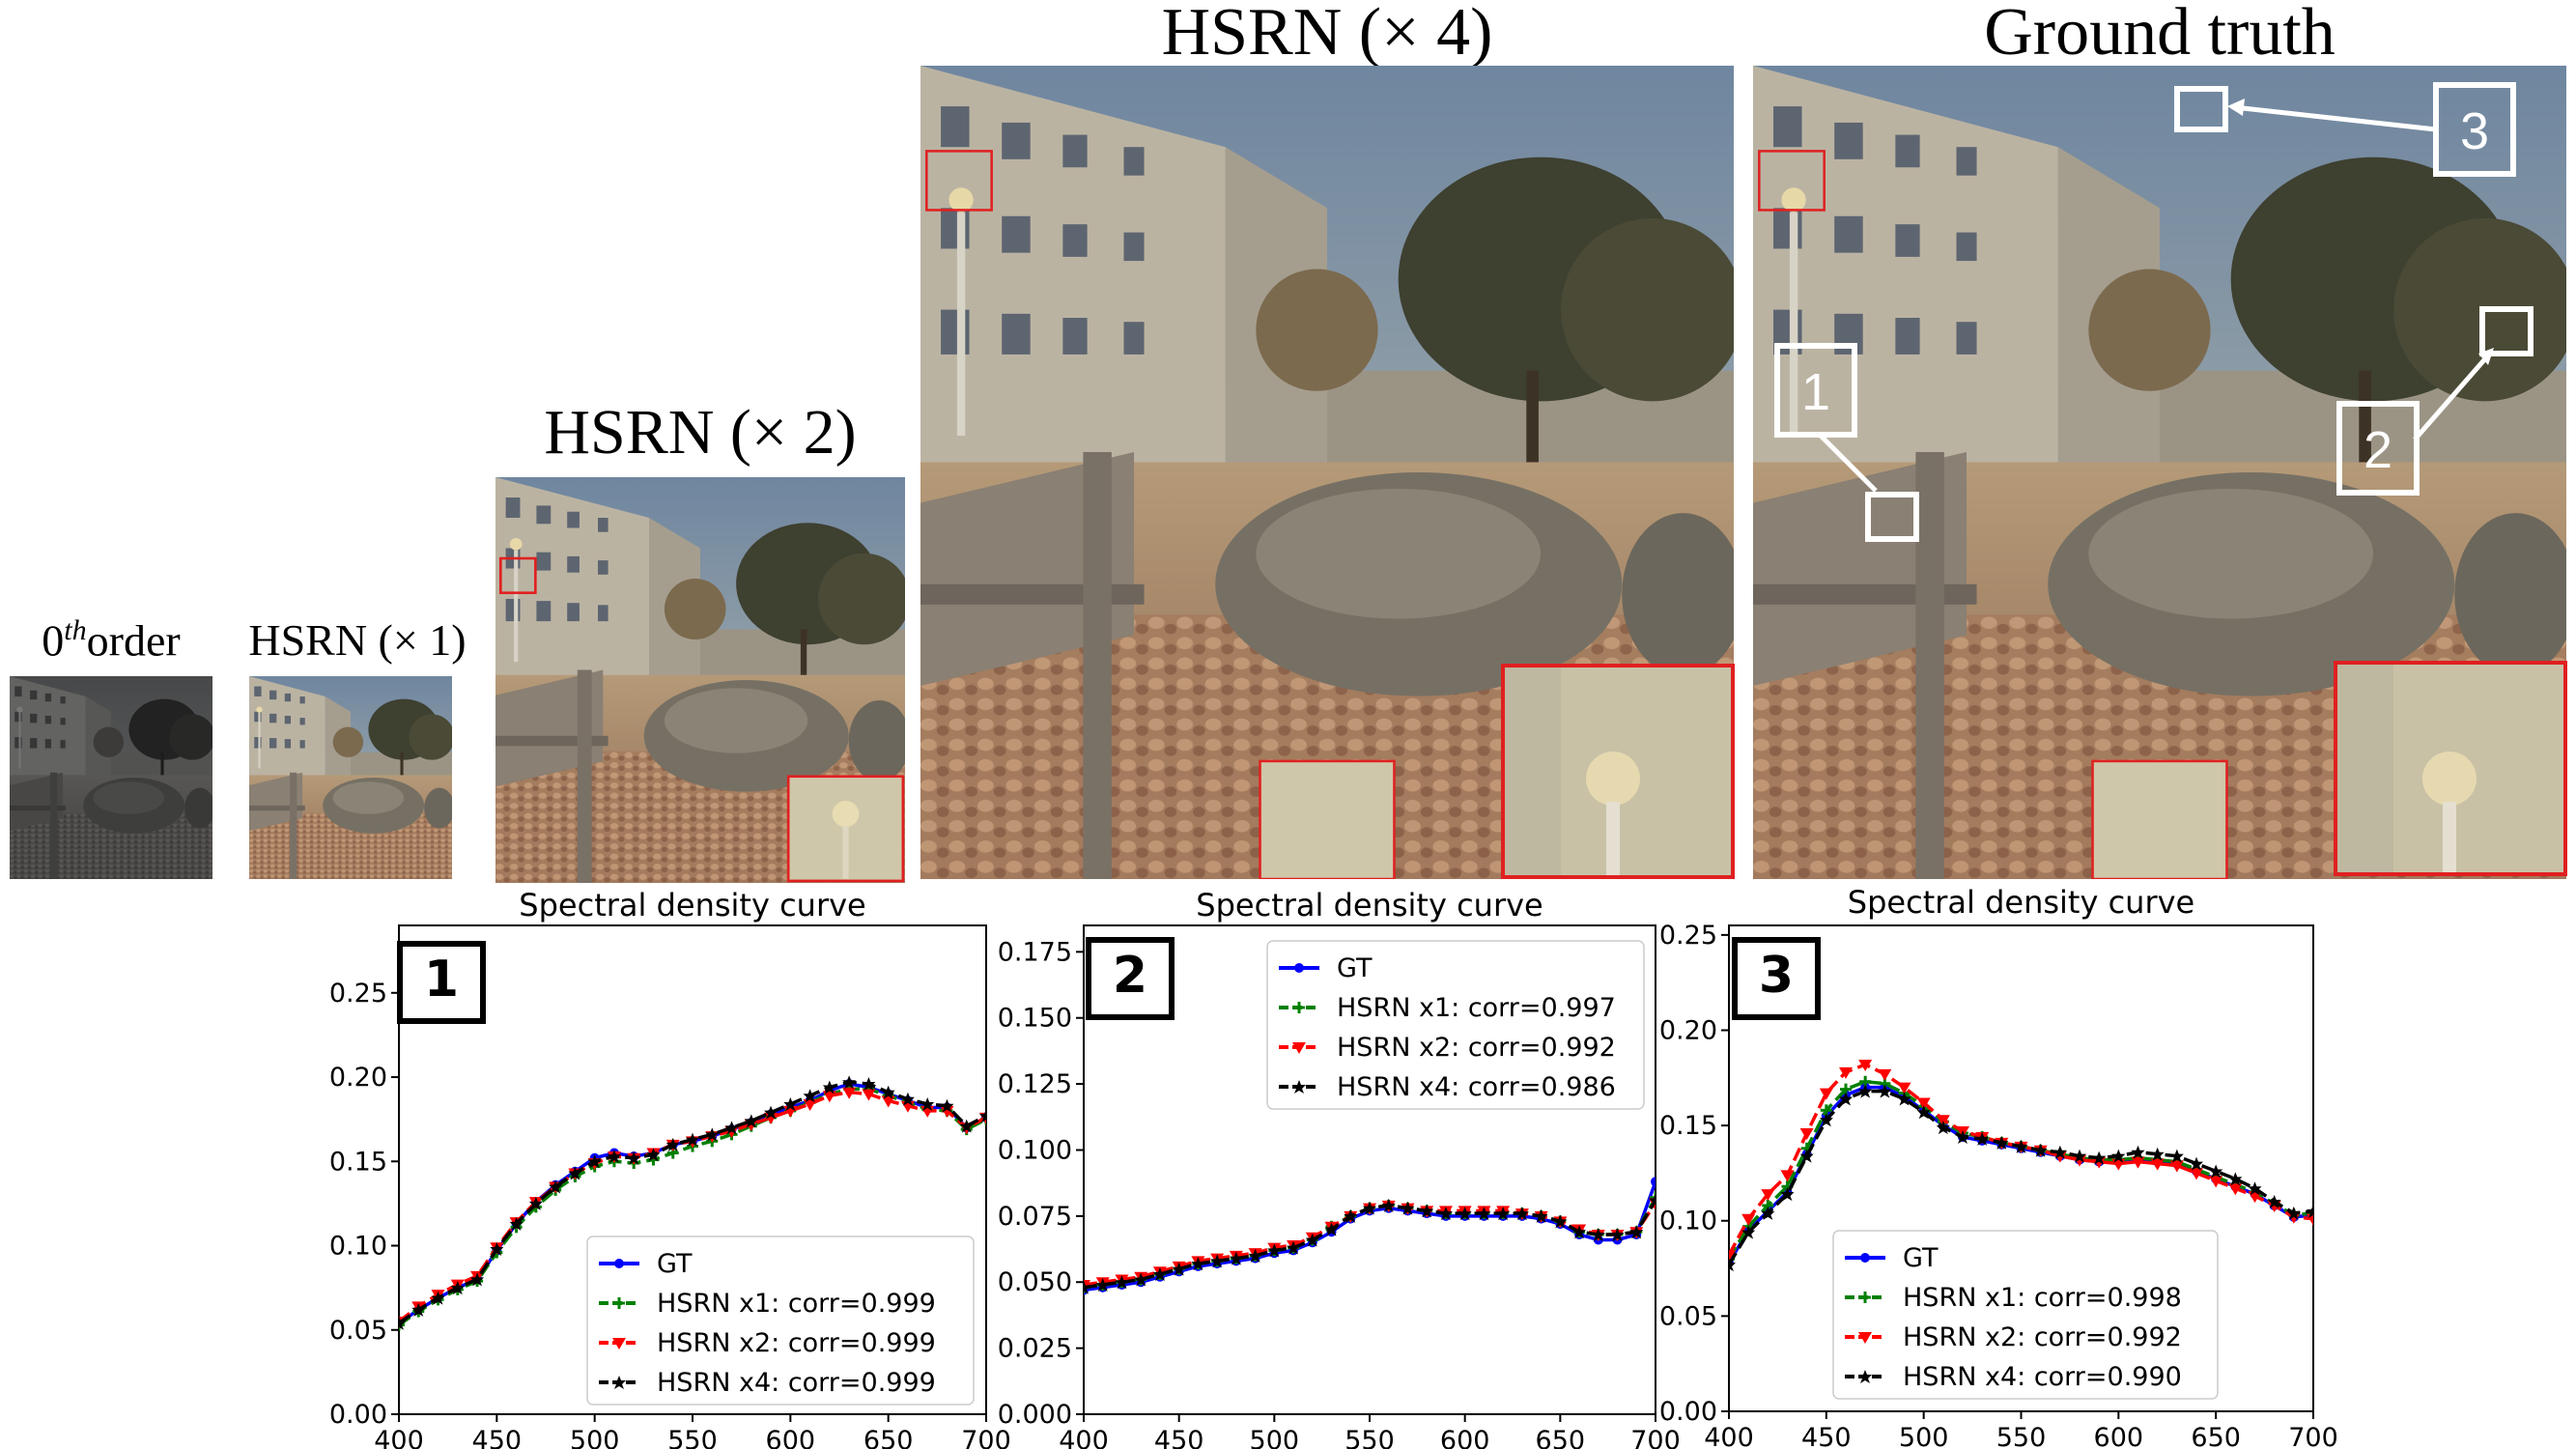  Describe the element at coordinates (1130, 978) in the screenshot. I see `chart-2-badge: 2` at that location.